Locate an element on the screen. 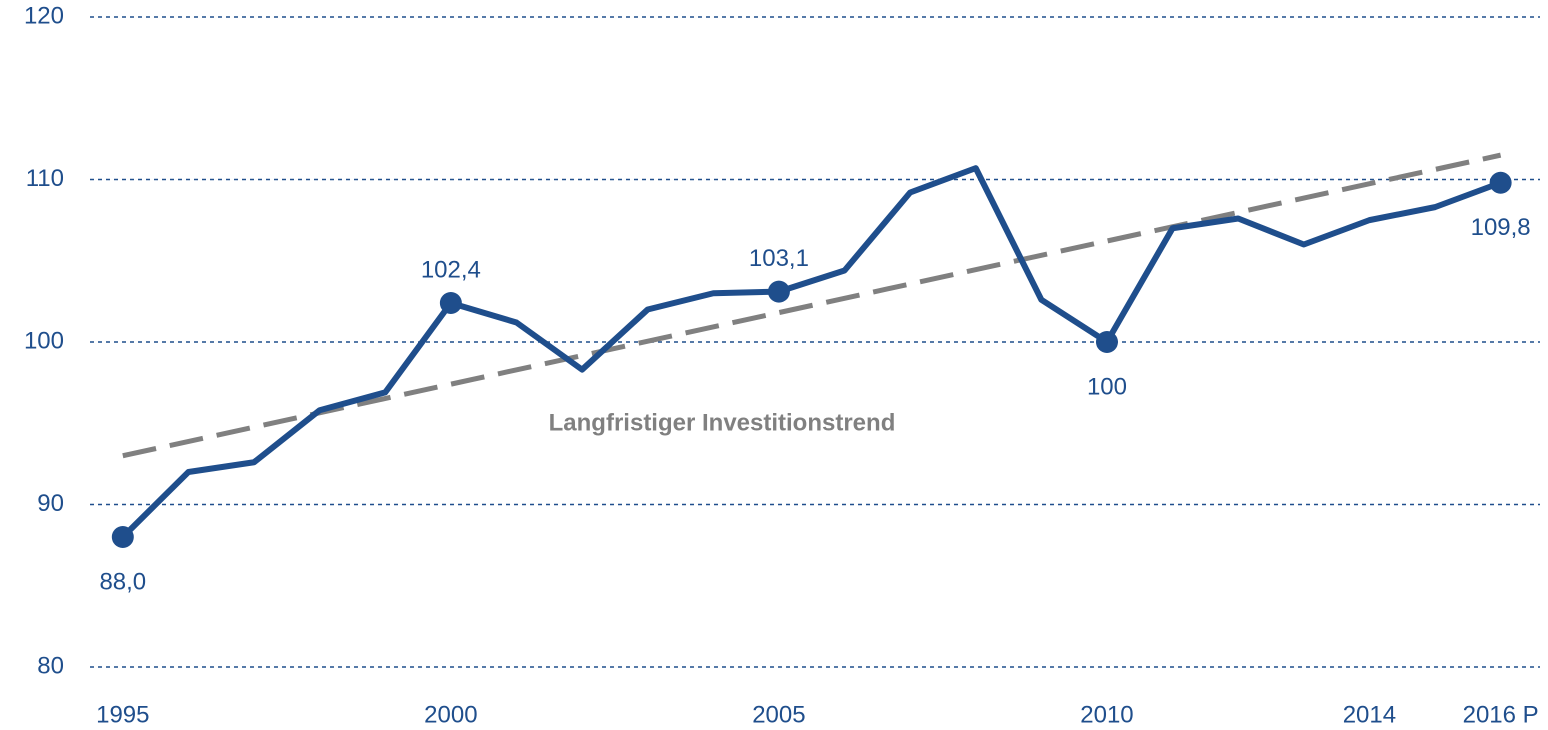 The height and width of the screenshot is (730, 1548). value-label: 88,0 is located at coordinates (122, 581).